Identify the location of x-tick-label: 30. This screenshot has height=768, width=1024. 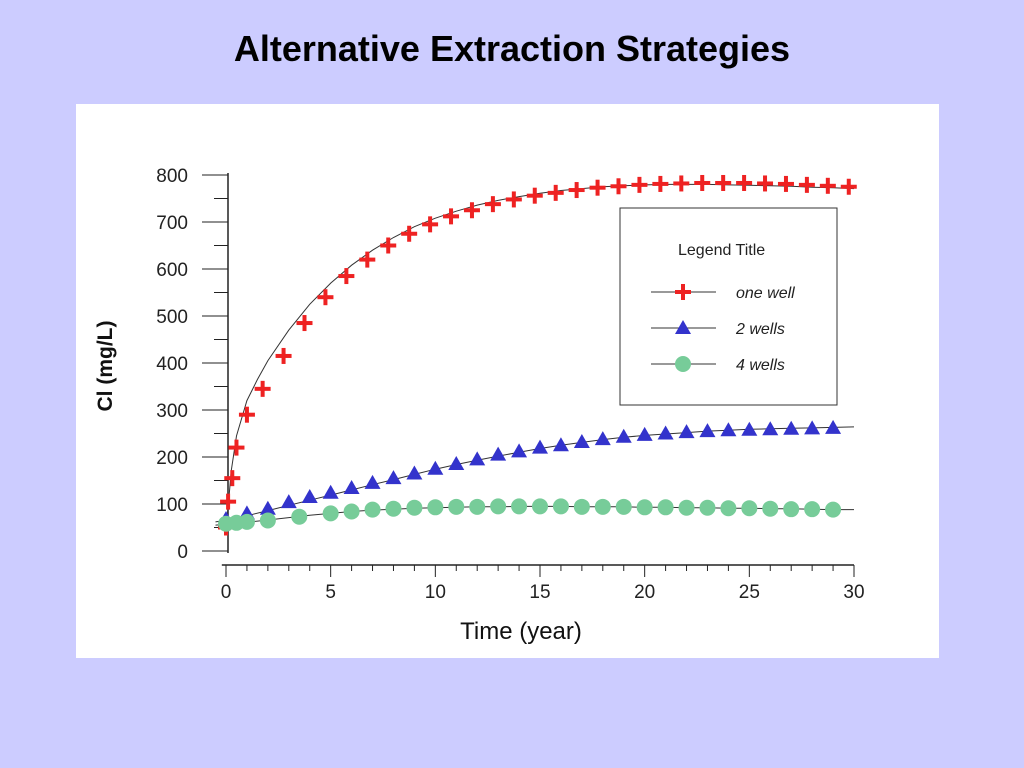
(853, 592).